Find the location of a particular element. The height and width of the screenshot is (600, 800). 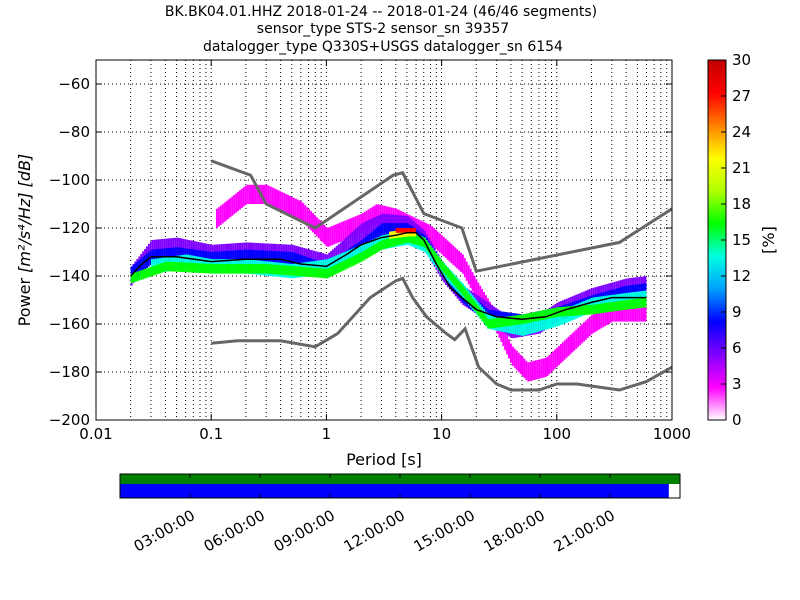

y-tick-label: −60 is located at coordinates (74, 84).